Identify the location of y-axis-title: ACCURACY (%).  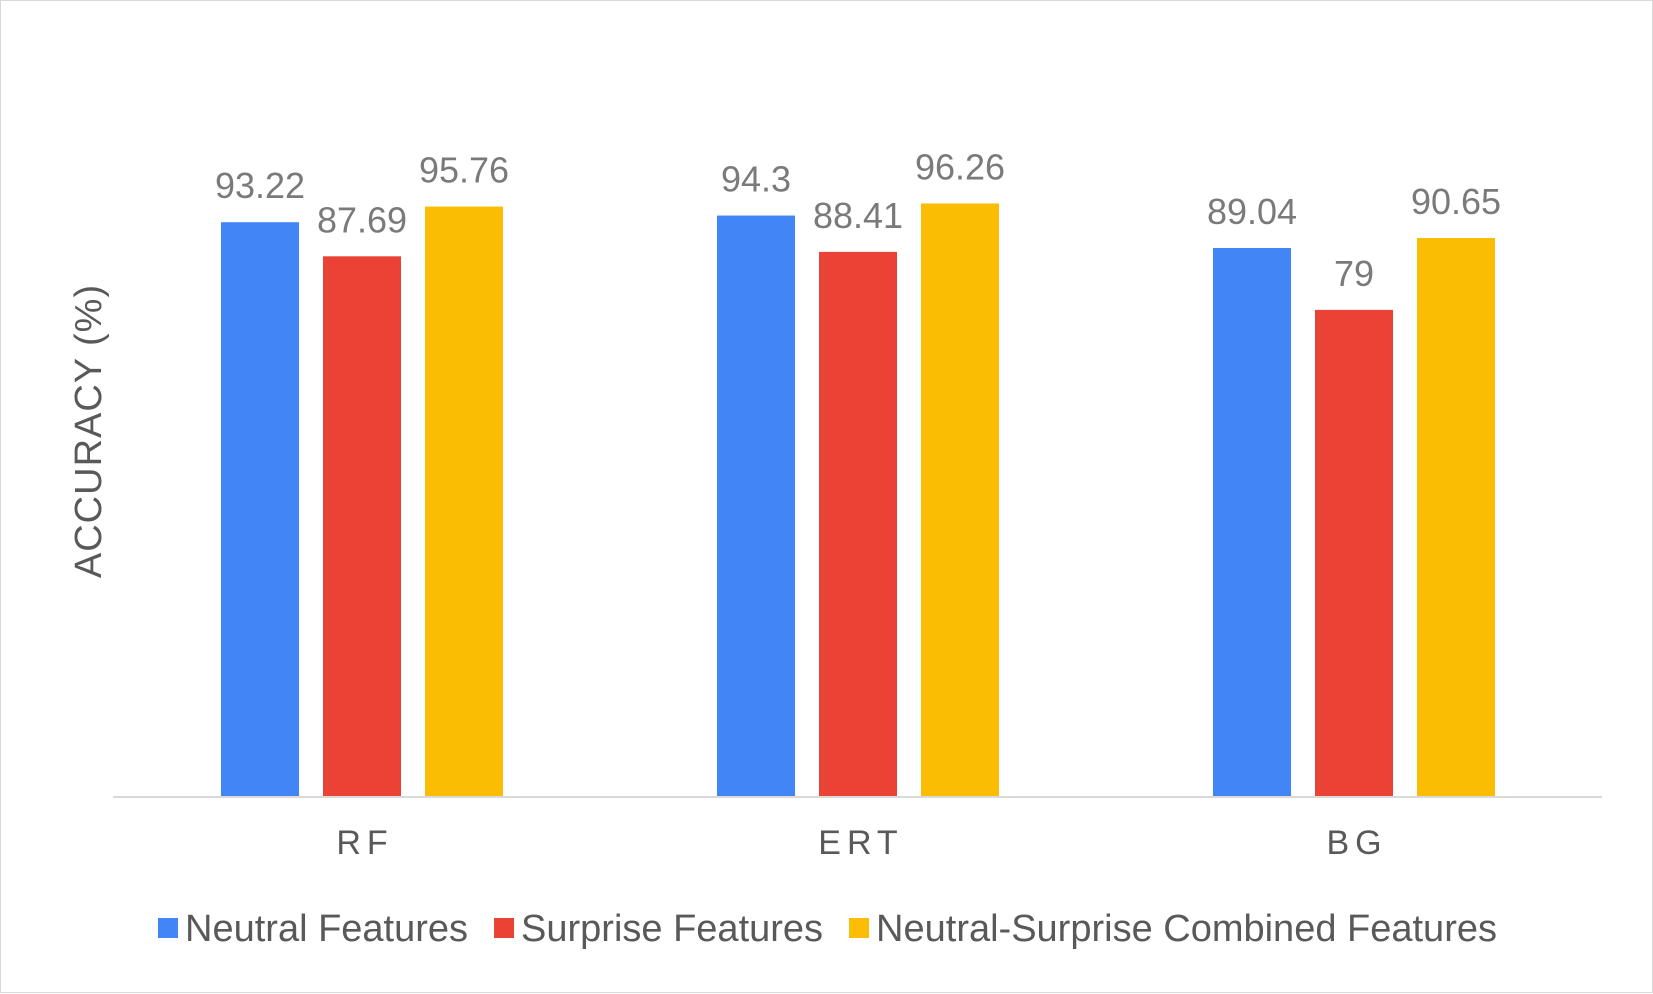
(89, 431).